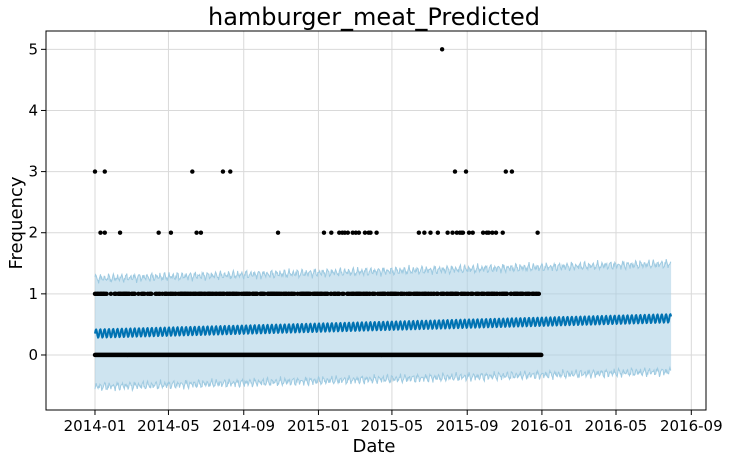  What do you see at coordinates (243, 426) in the screenshot?
I see `x-tick-label: 2014-09` at bounding box center [243, 426].